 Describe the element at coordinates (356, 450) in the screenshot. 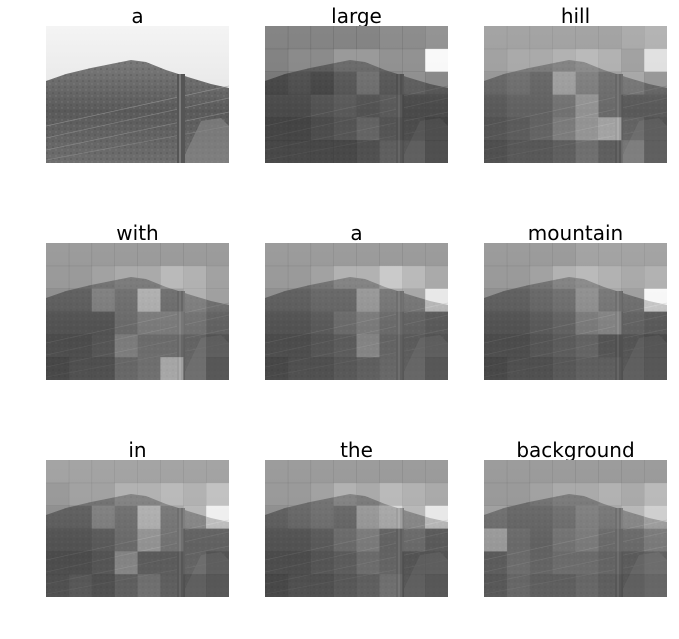

I see `panel-word-label: the` at that location.